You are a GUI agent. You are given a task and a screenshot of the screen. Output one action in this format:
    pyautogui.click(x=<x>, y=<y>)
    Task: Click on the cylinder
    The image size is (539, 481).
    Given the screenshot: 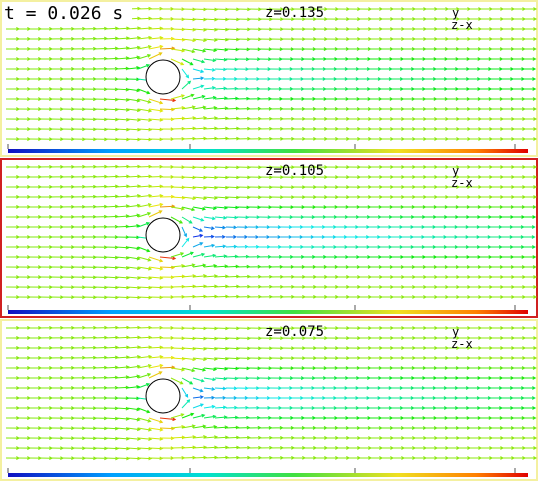 What is the action you would take?
    pyautogui.click(x=163, y=235)
    